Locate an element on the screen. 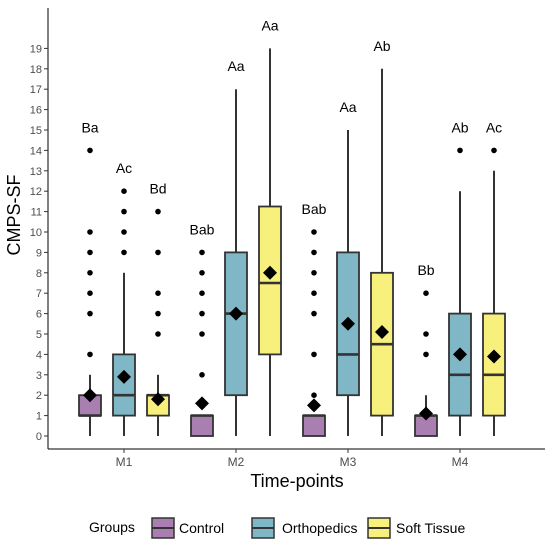  significance-label: Ba is located at coordinates (89, 127).